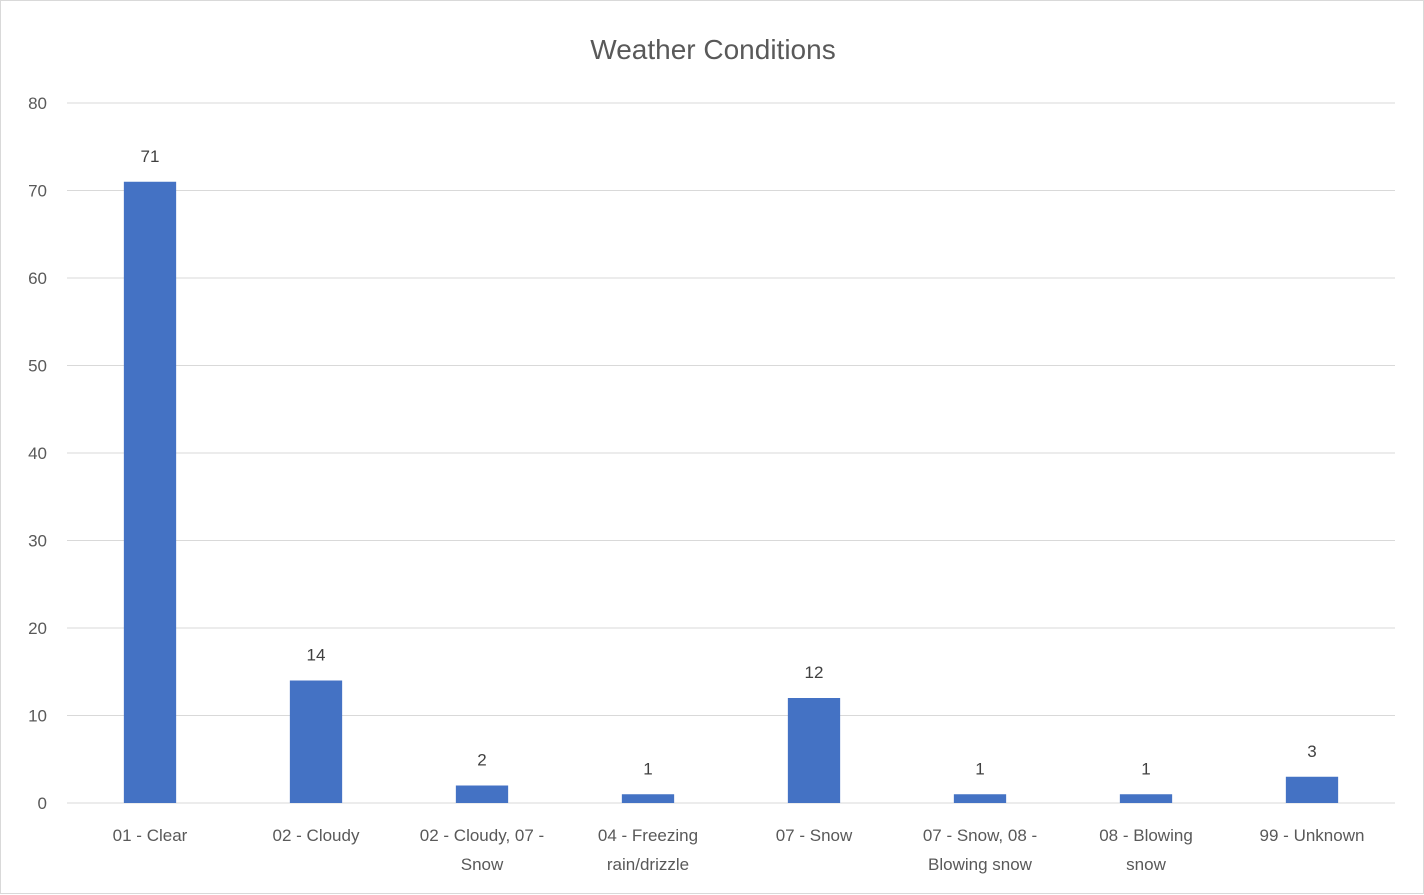 This screenshot has width=1424, height=895. I want to click on data-label: 71, so click(150, 156).